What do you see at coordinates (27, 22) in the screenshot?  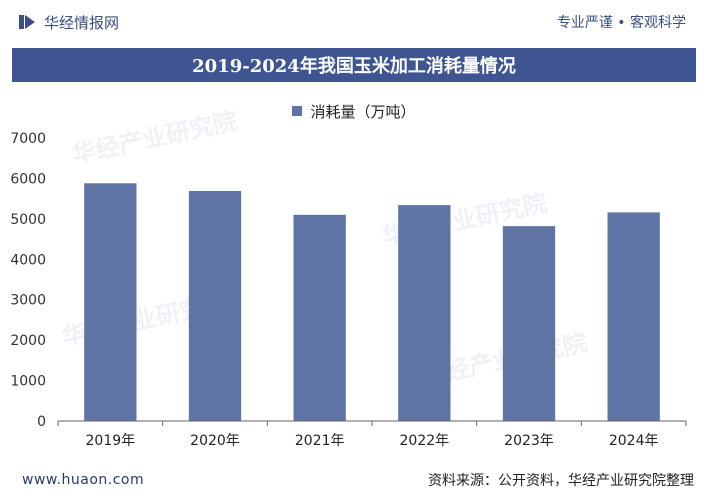 I see `brand-logo-icon` at bounding box center [27, 22].